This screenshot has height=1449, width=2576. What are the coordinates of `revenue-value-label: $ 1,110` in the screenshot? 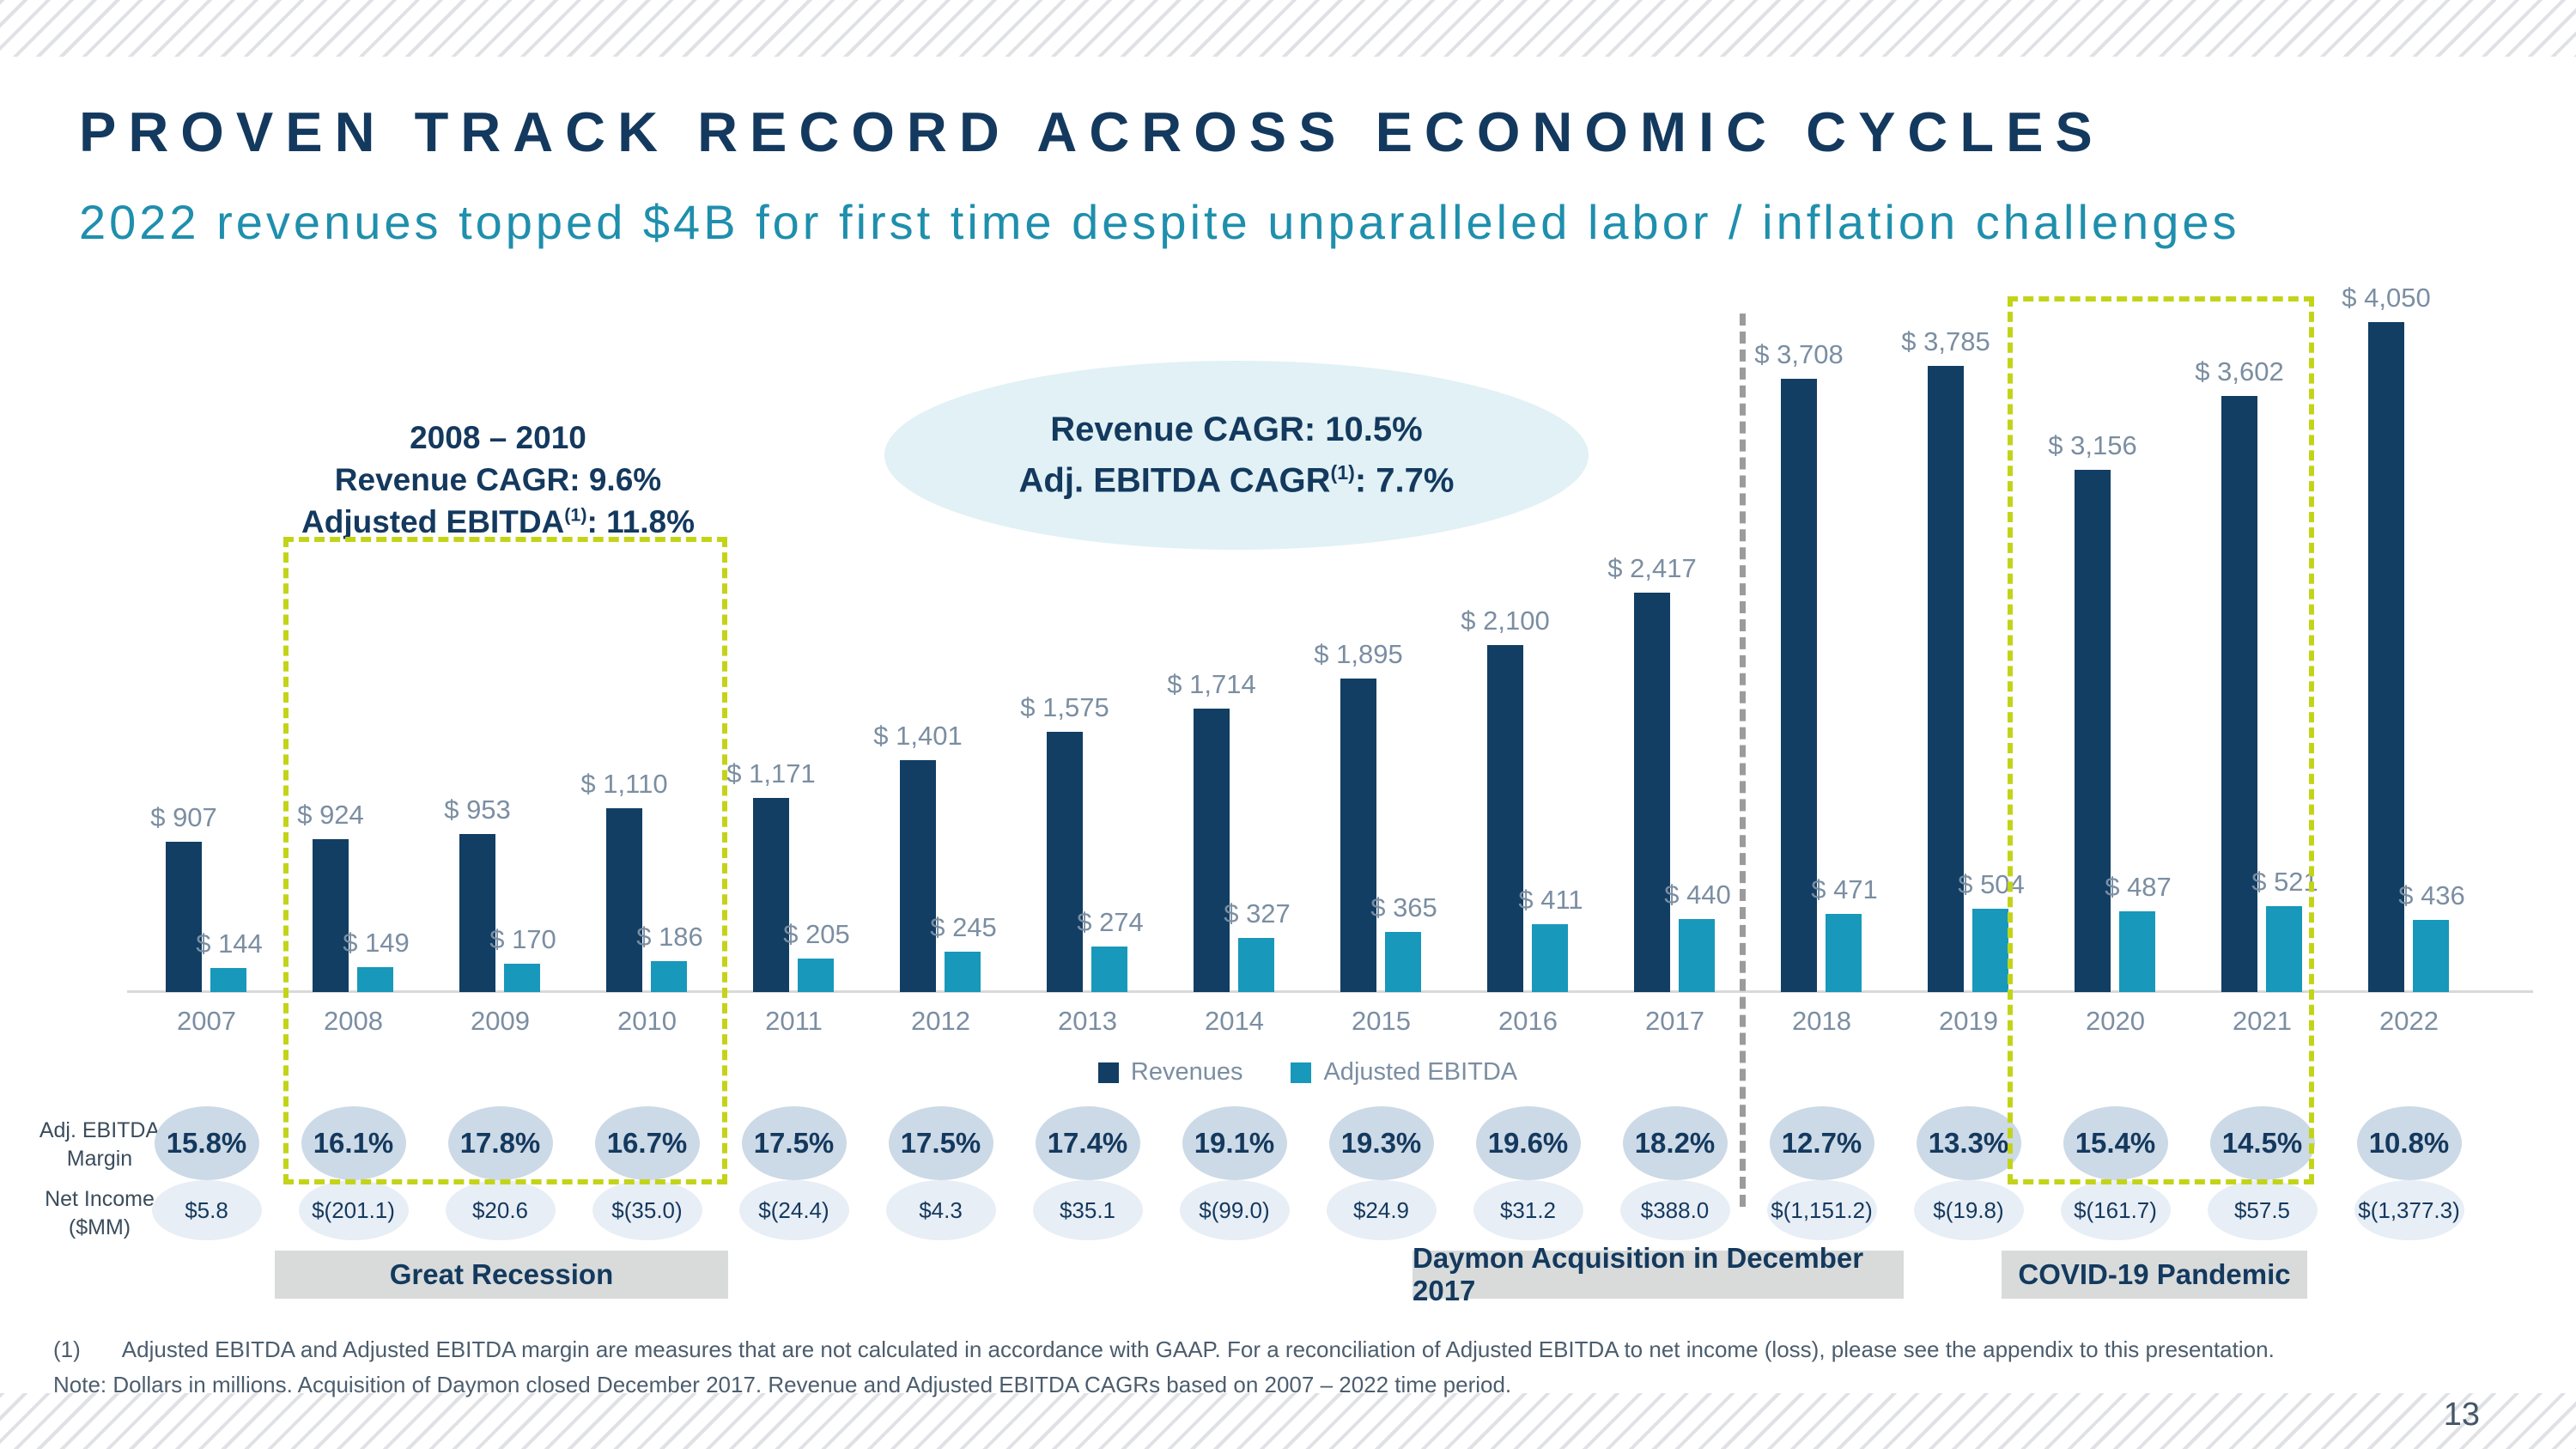 It's located at (624, 784).